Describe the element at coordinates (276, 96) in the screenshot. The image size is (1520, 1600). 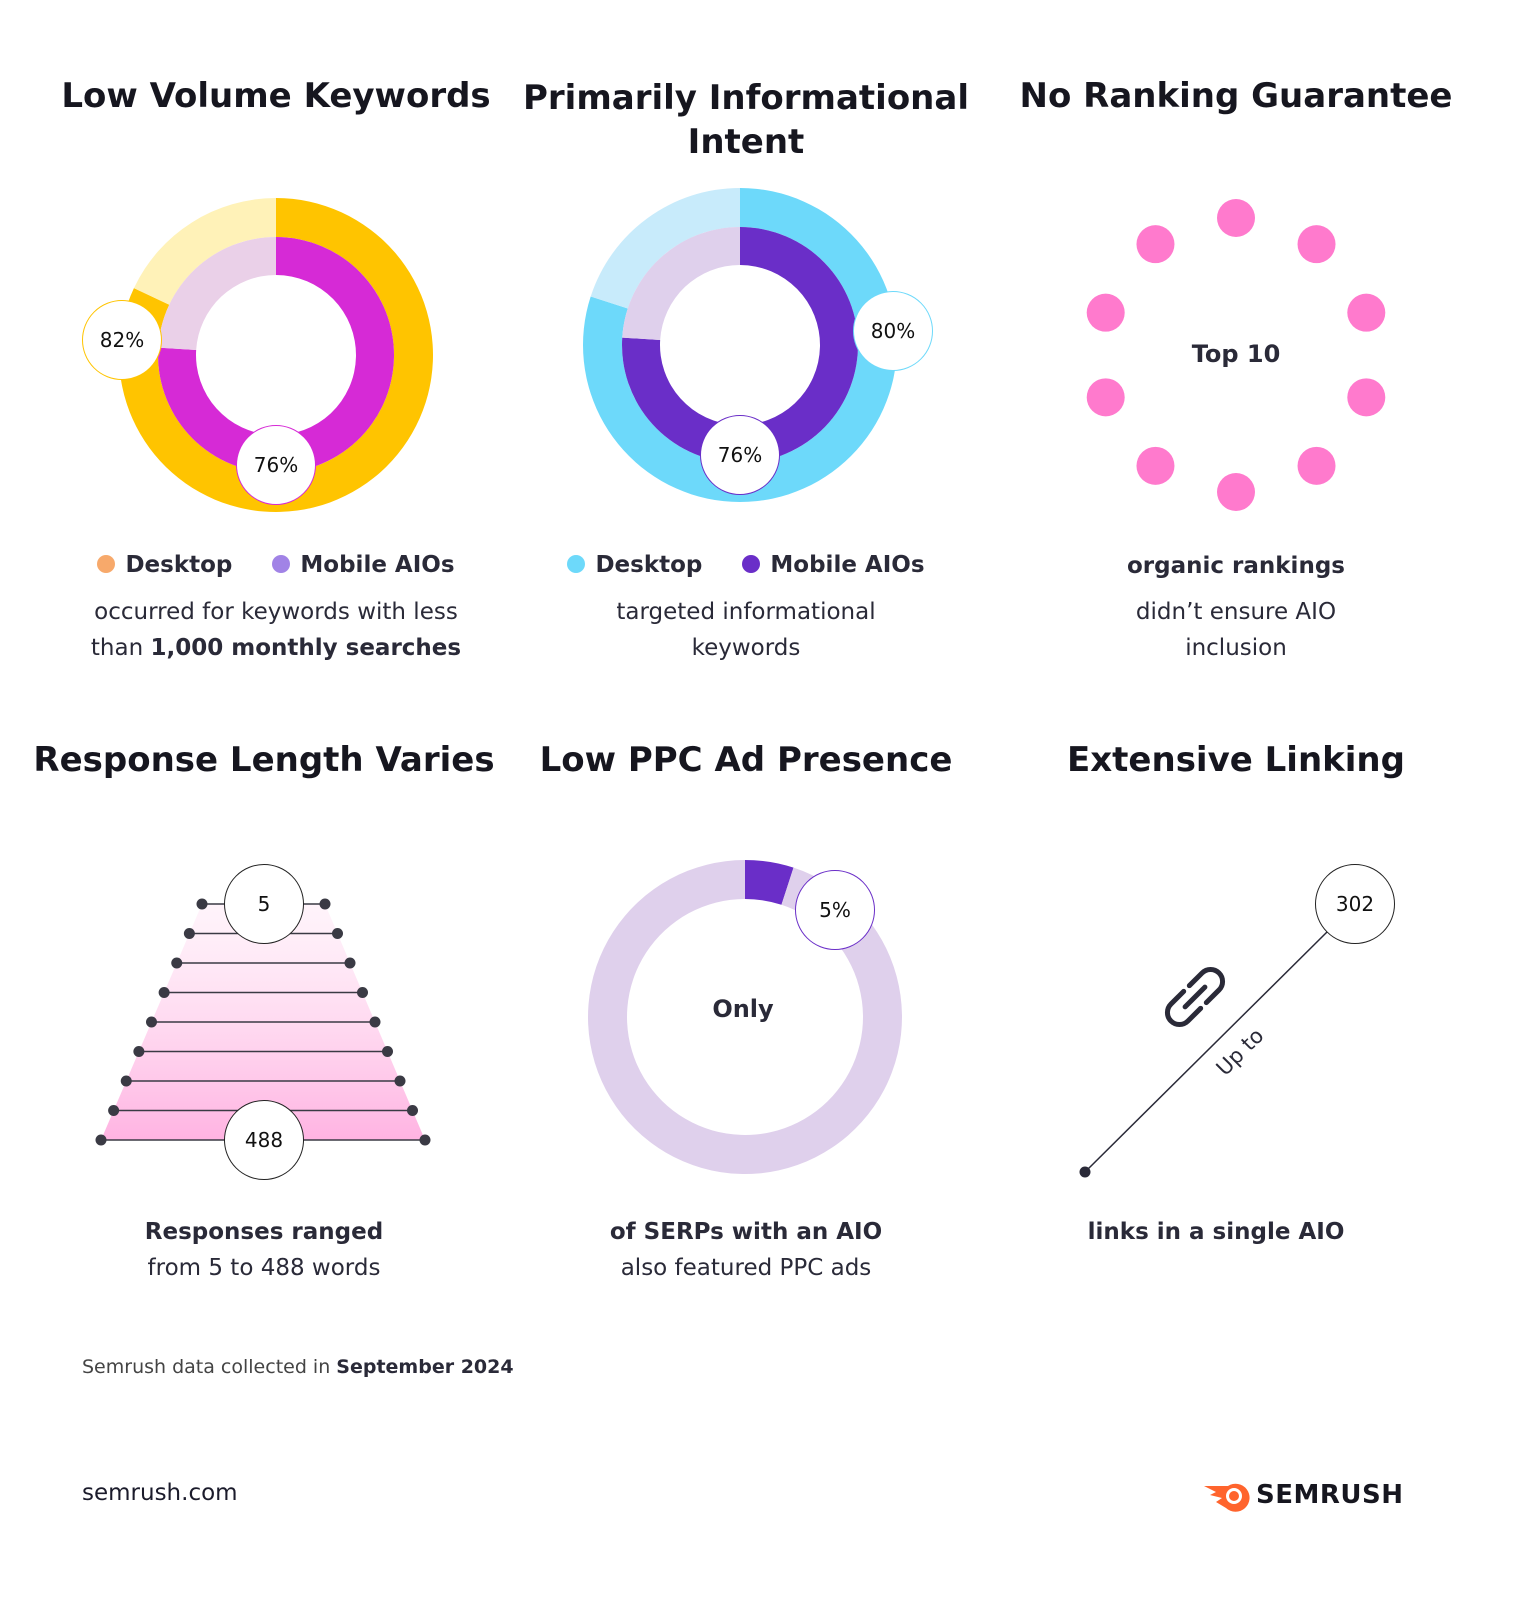
I see `title-low-volume: Low Volume Keywords` at that location.